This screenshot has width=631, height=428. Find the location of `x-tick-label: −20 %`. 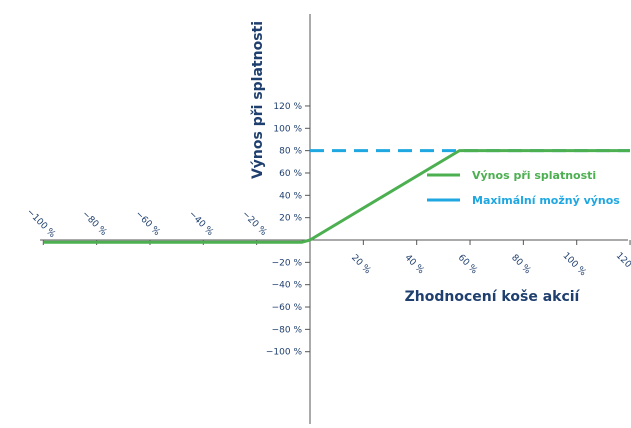

x-tick-label: −20 % is located at coordinates (254, 223).